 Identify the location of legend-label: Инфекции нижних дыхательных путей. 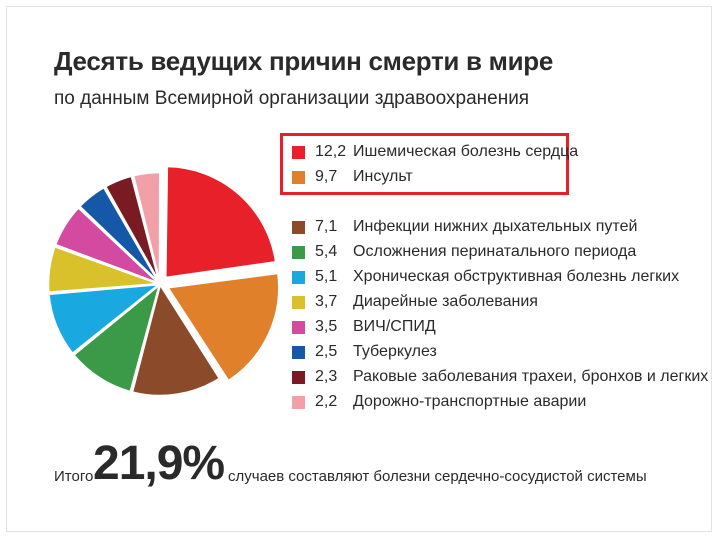
(495, 226).